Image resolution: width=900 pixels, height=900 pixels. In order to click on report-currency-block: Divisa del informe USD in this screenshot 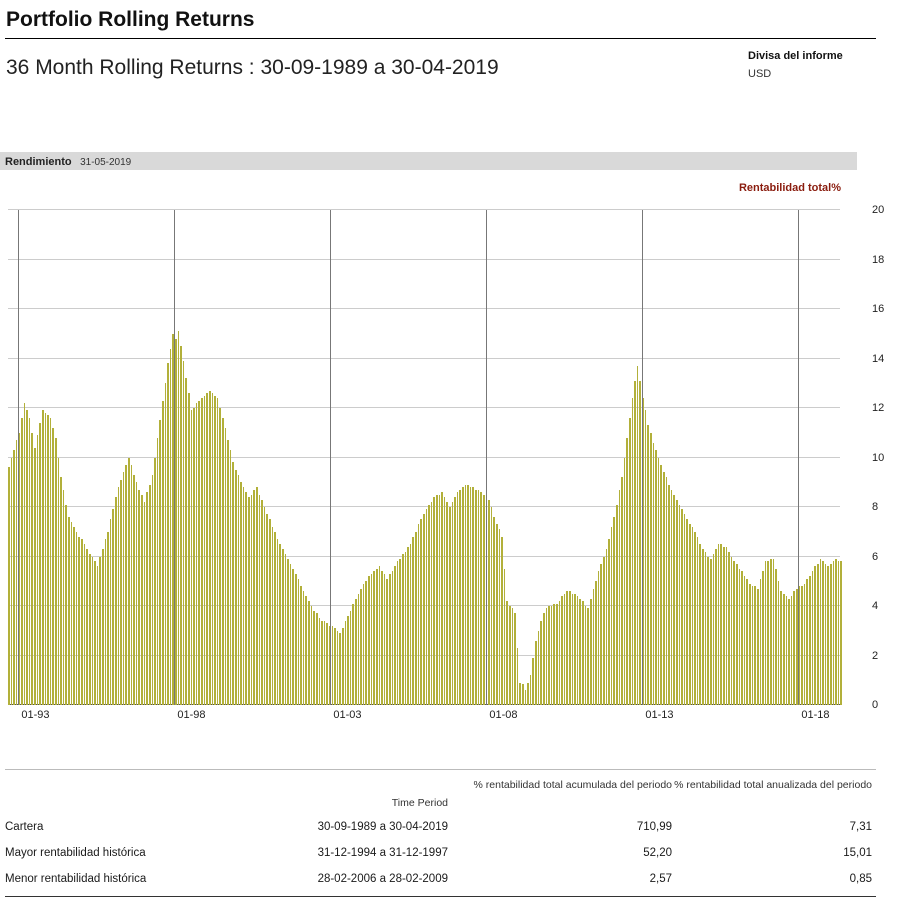, I will do `click(818, 65)`.